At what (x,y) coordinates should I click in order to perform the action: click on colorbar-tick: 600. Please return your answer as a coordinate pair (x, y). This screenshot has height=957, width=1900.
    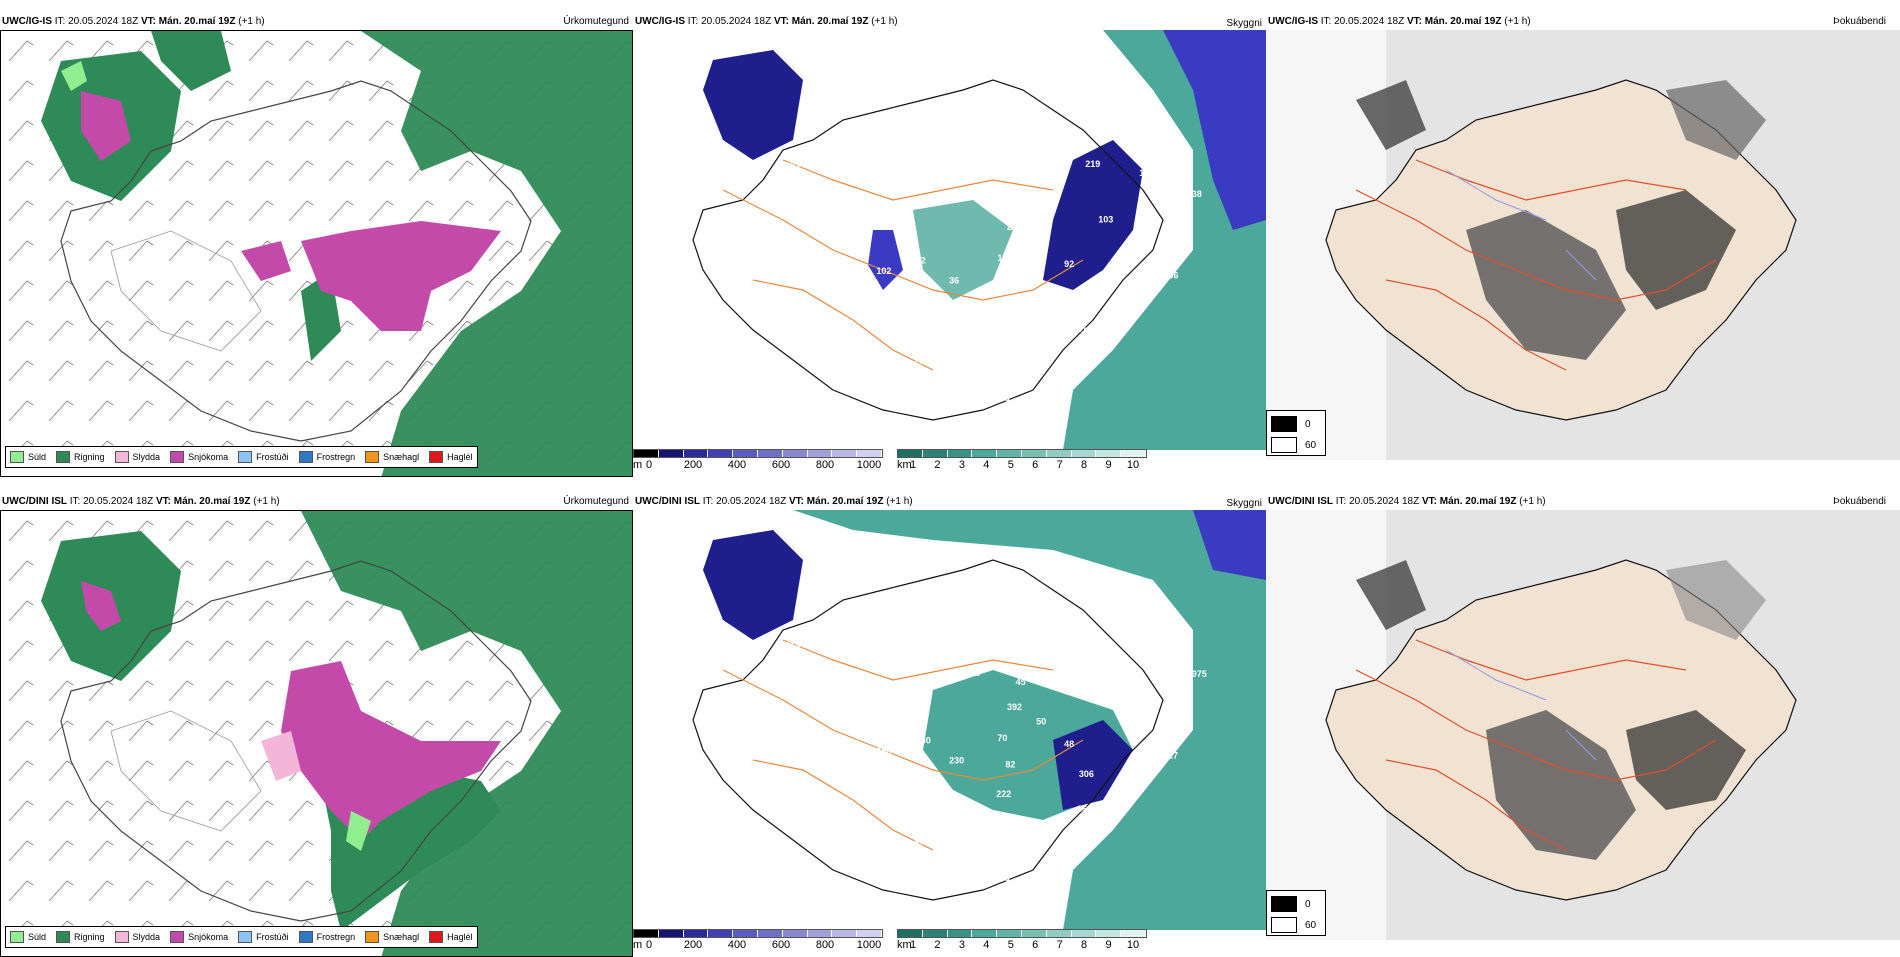
    Looking at the image, I should click on (781, 945).